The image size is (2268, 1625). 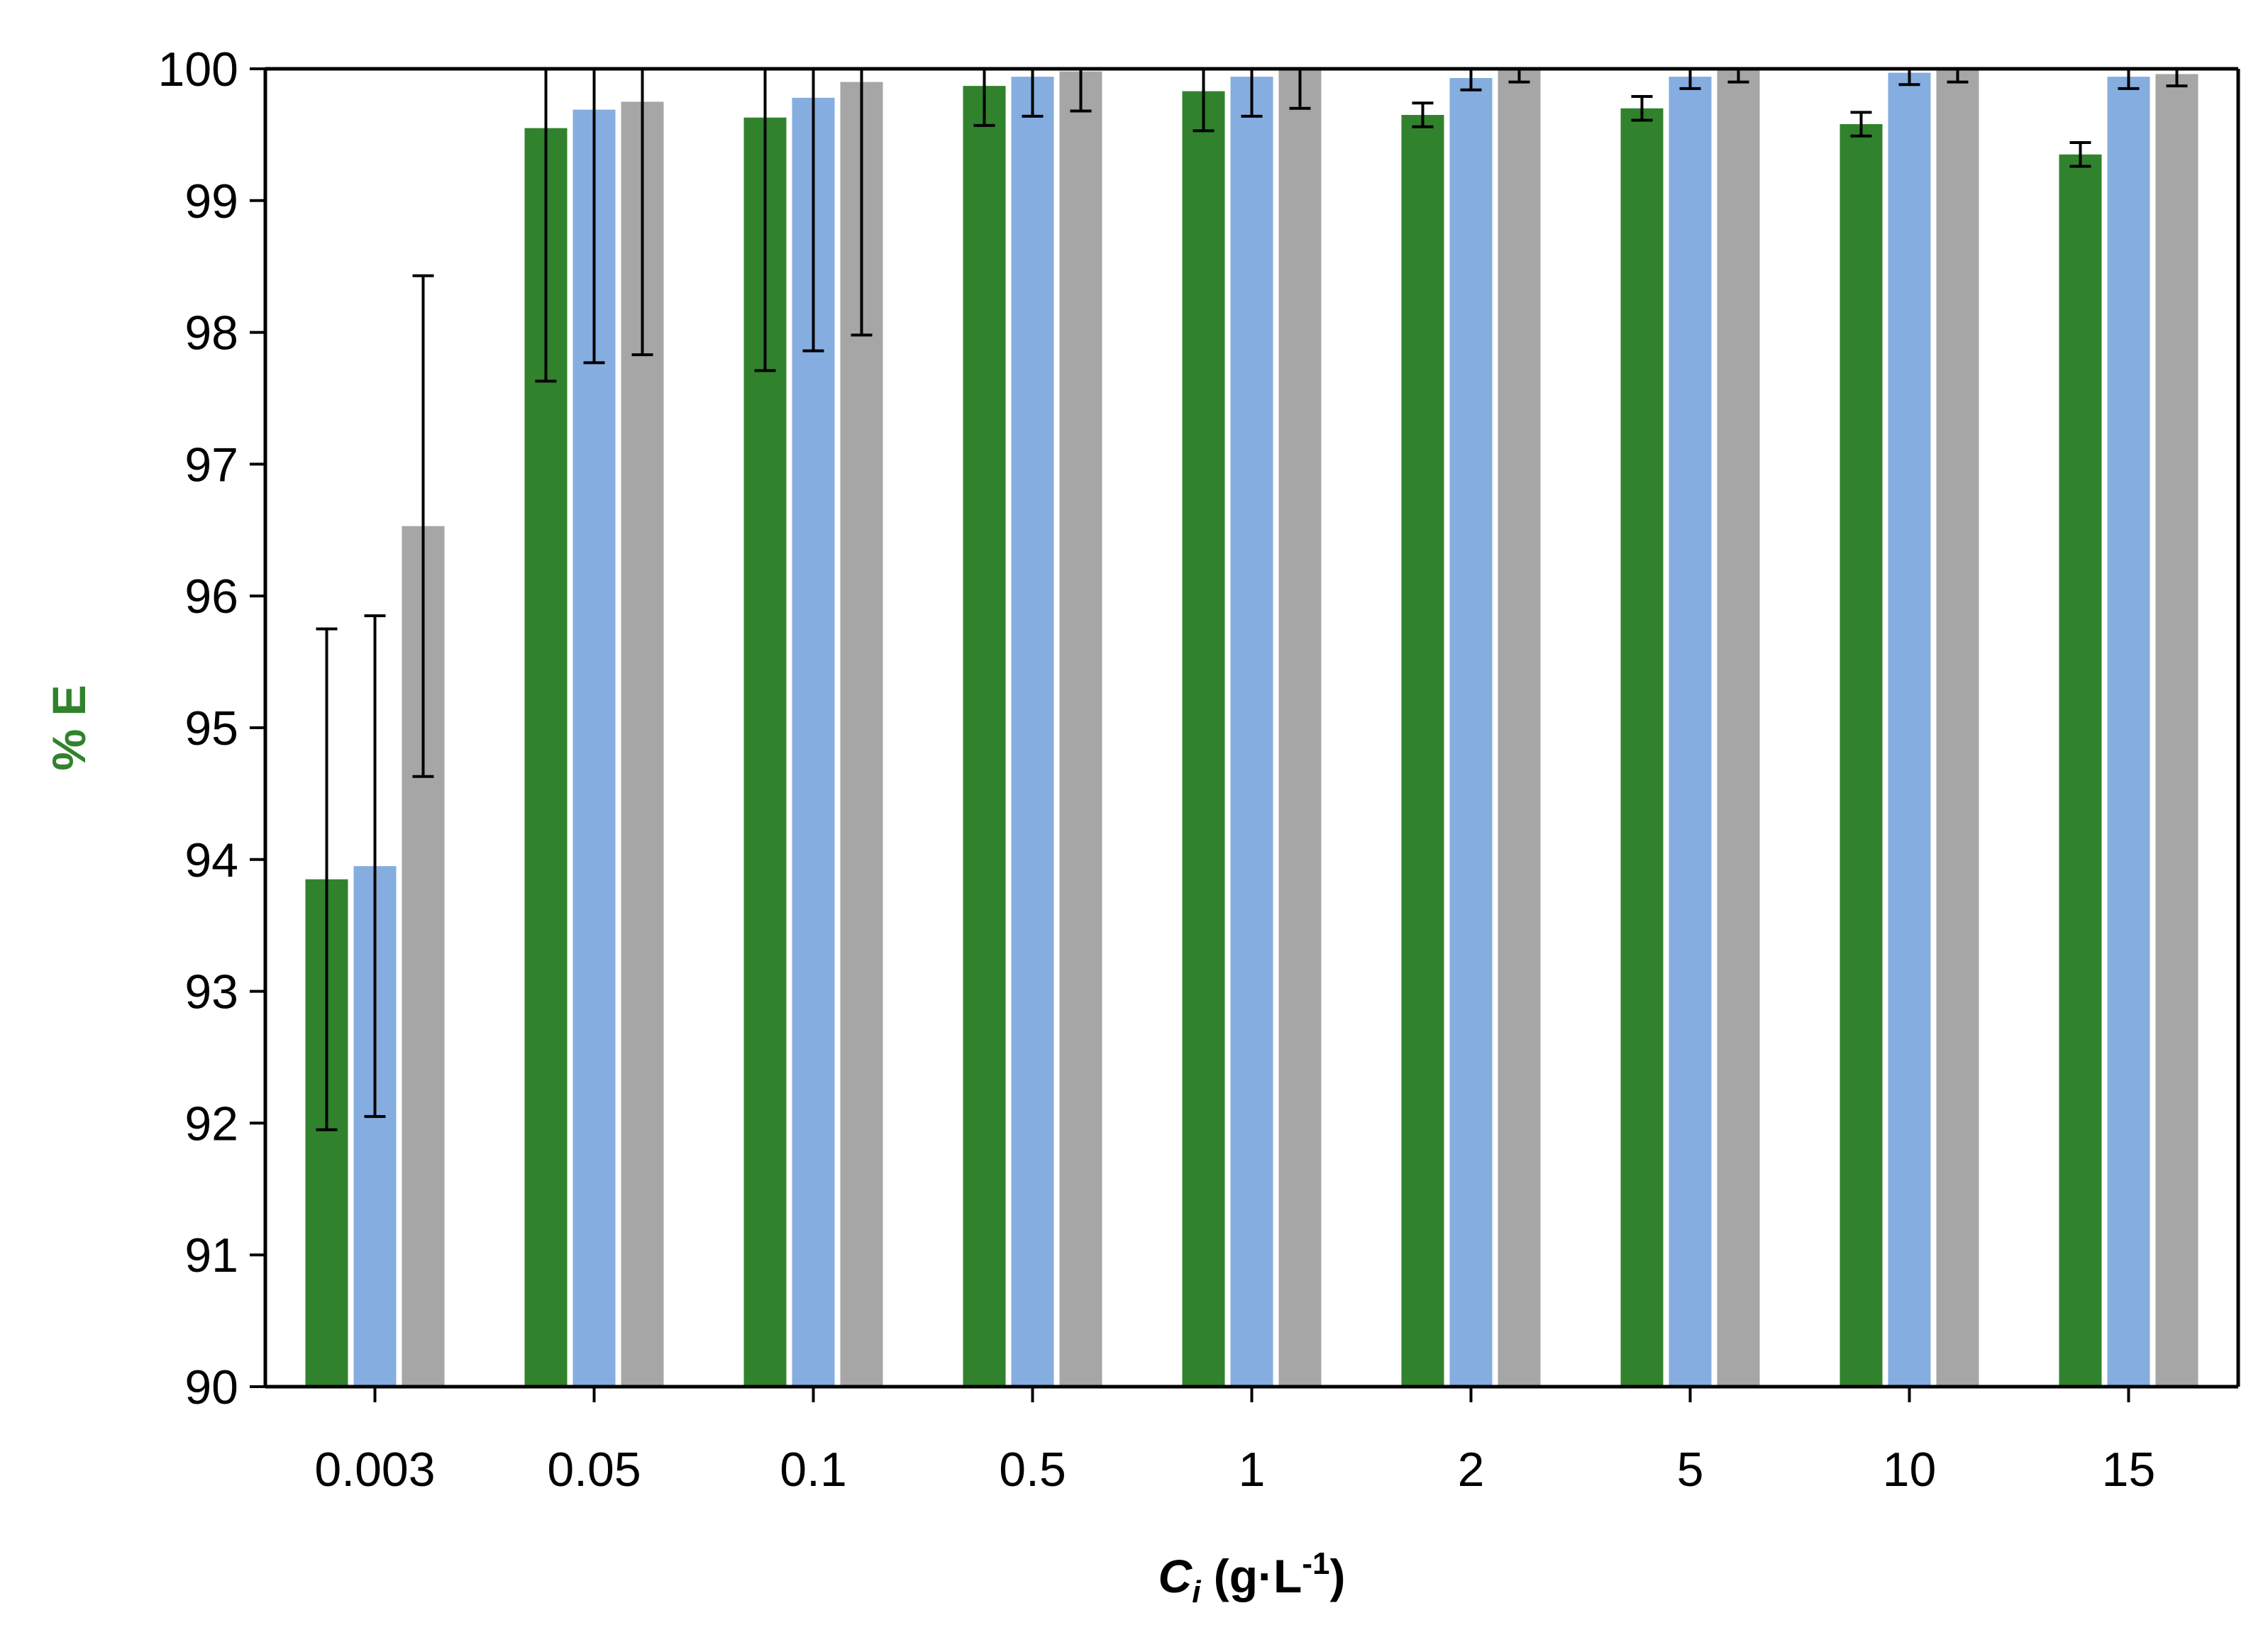 What do you see at coordinates (1234, 1442) in the screenshot?
I see `x-ticks: 0.003 0.05 0.1 0.5 1 2 5 10 15` at bounding box center [1234, 1442].